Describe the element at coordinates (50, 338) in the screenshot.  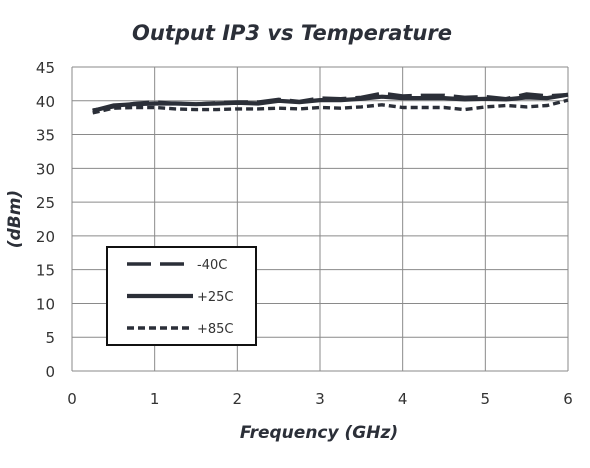
I see `y-tick-label: 5` at that location.